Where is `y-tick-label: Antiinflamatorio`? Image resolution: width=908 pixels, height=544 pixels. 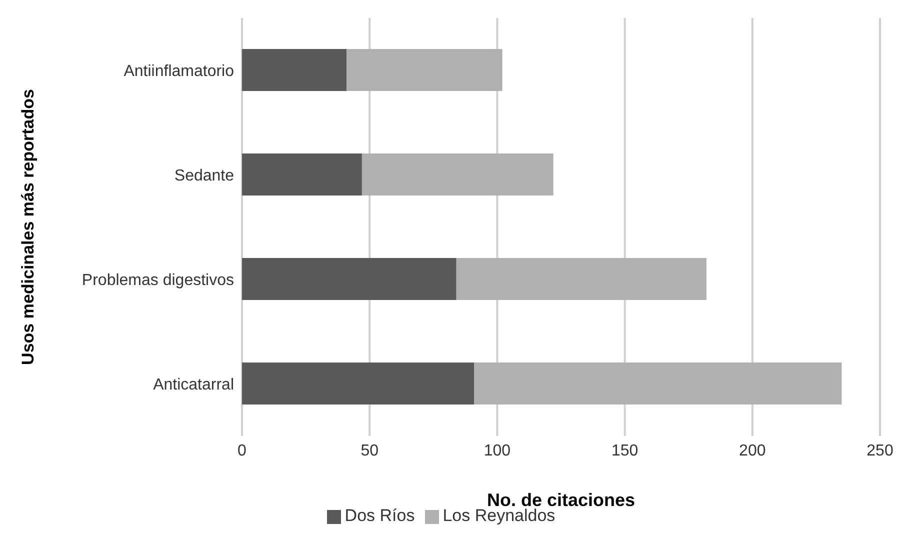
y-tick-label: Antiinflamatorio is located at coordinates (179, 71).